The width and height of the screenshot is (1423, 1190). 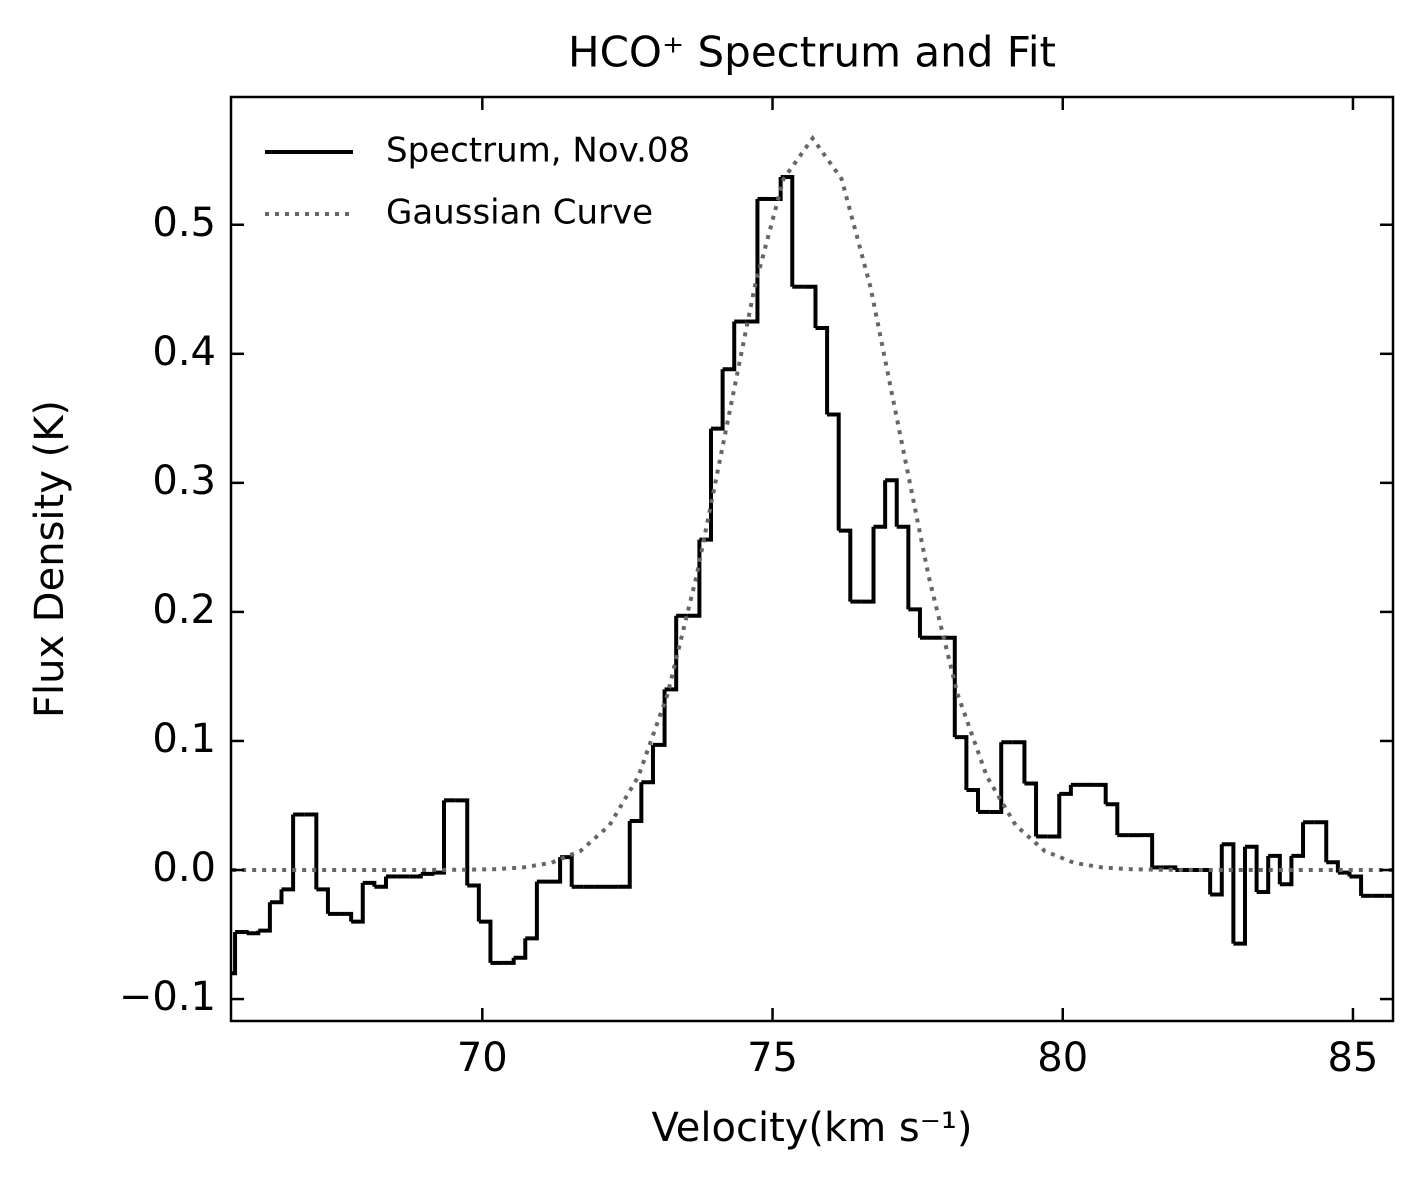 I want to click on y-tick-label: 0.1, so click(x=184, y=739).